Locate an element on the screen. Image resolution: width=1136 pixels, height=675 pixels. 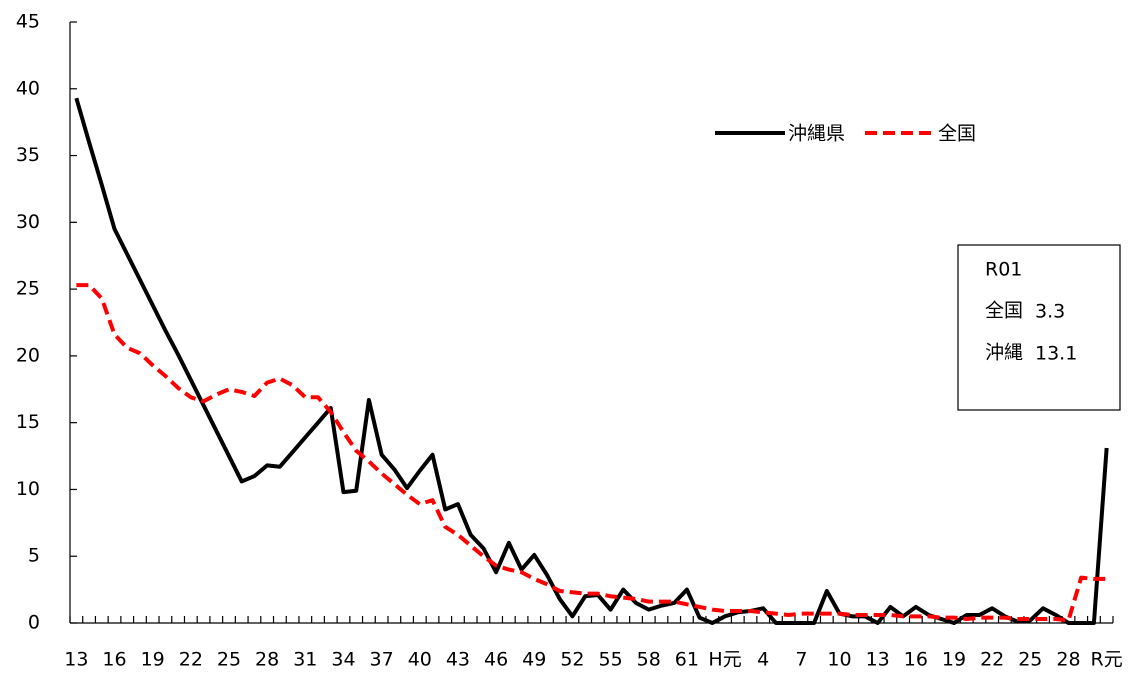
y-tick-label: 25 is located at coordinates (28, 289).